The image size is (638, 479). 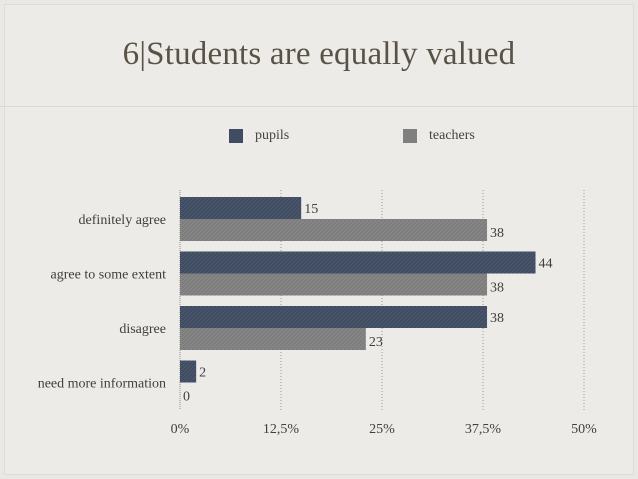 I want to click on value-label-pupils: 2, so click(x=202, y=373).